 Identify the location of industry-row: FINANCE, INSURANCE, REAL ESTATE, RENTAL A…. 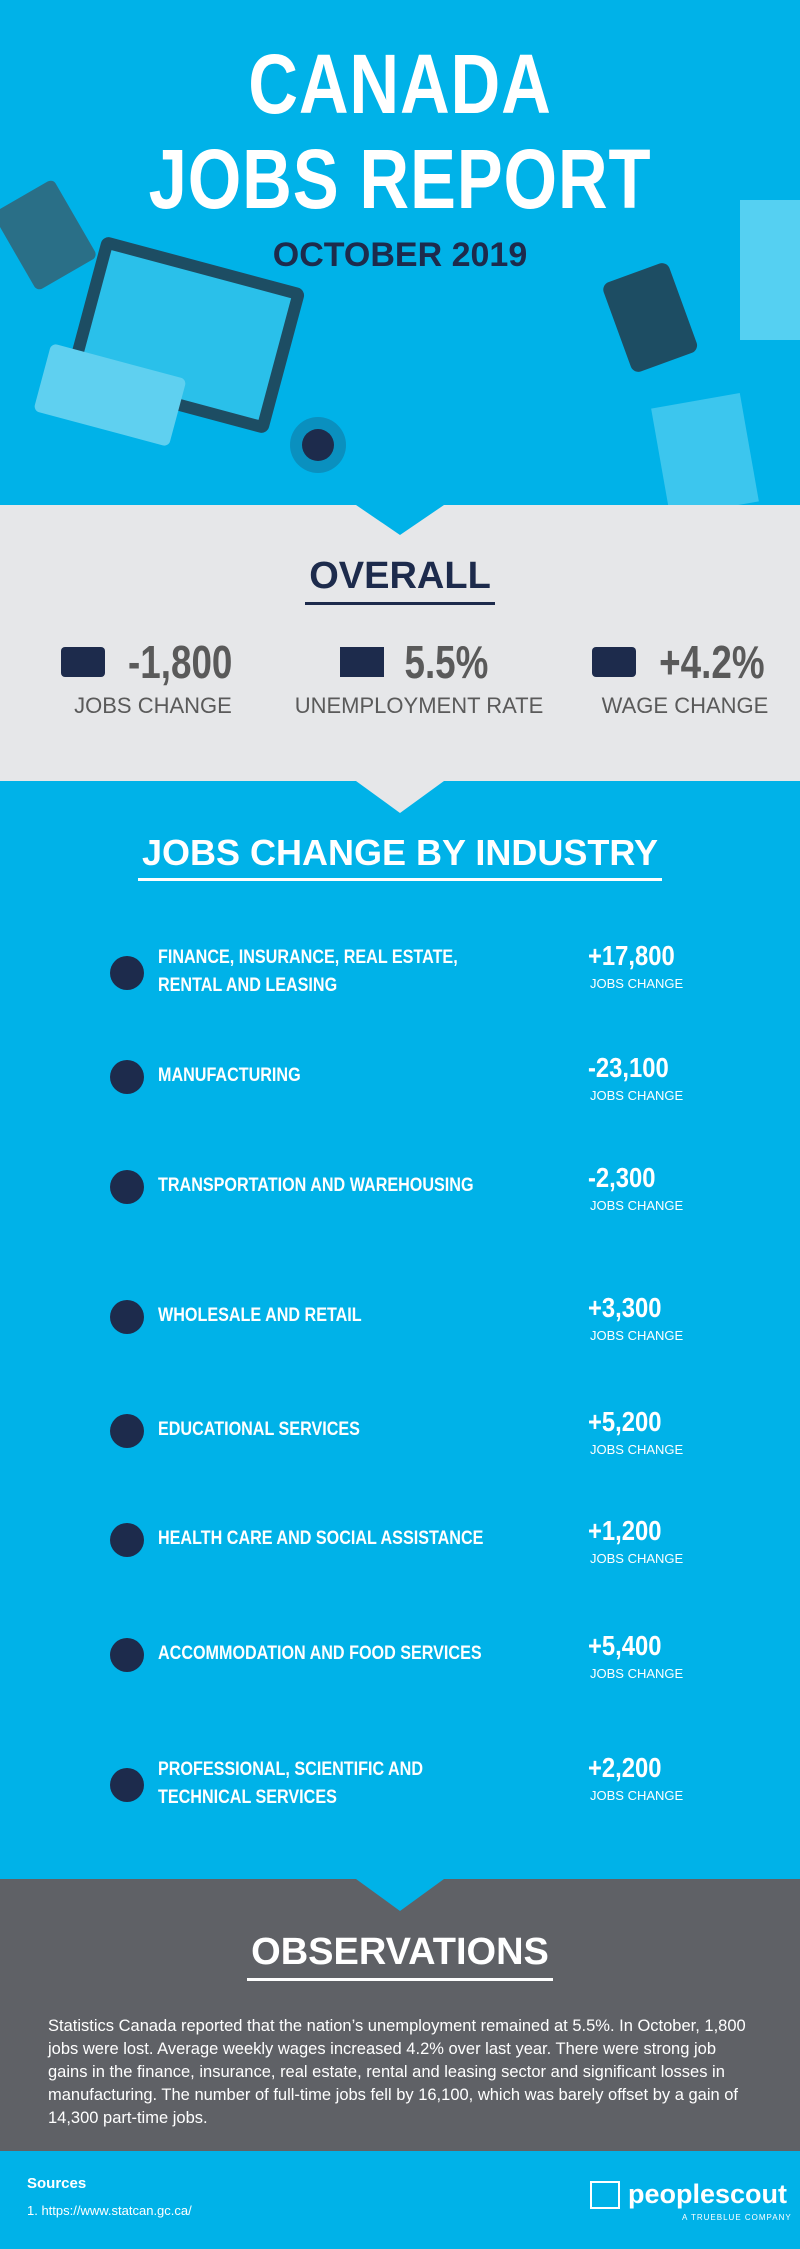
(400, 974).